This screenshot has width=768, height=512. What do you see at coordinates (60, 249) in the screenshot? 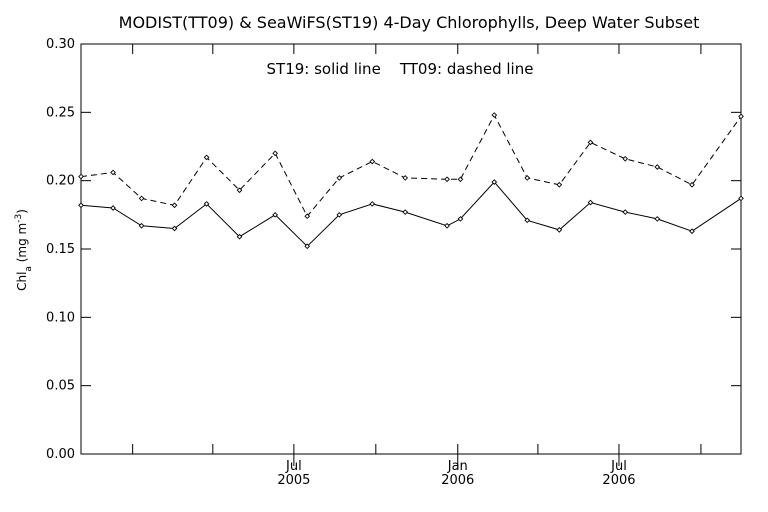
I see `y-tick-label: 0.15` at bounding box center [60, 249].